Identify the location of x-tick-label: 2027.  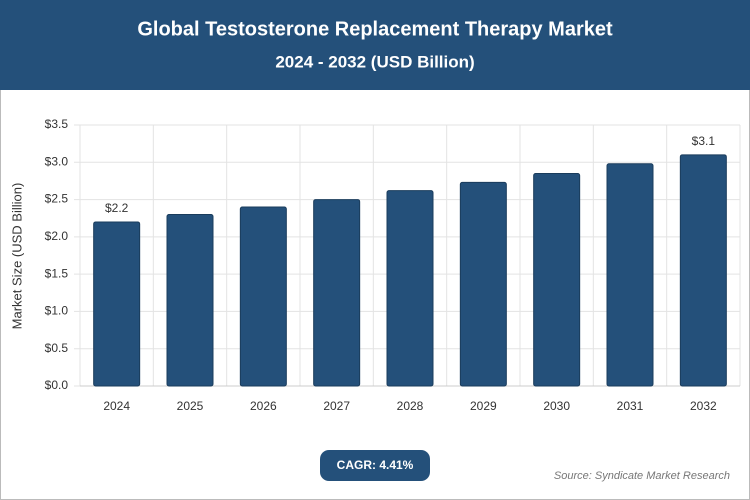
(336, 406).